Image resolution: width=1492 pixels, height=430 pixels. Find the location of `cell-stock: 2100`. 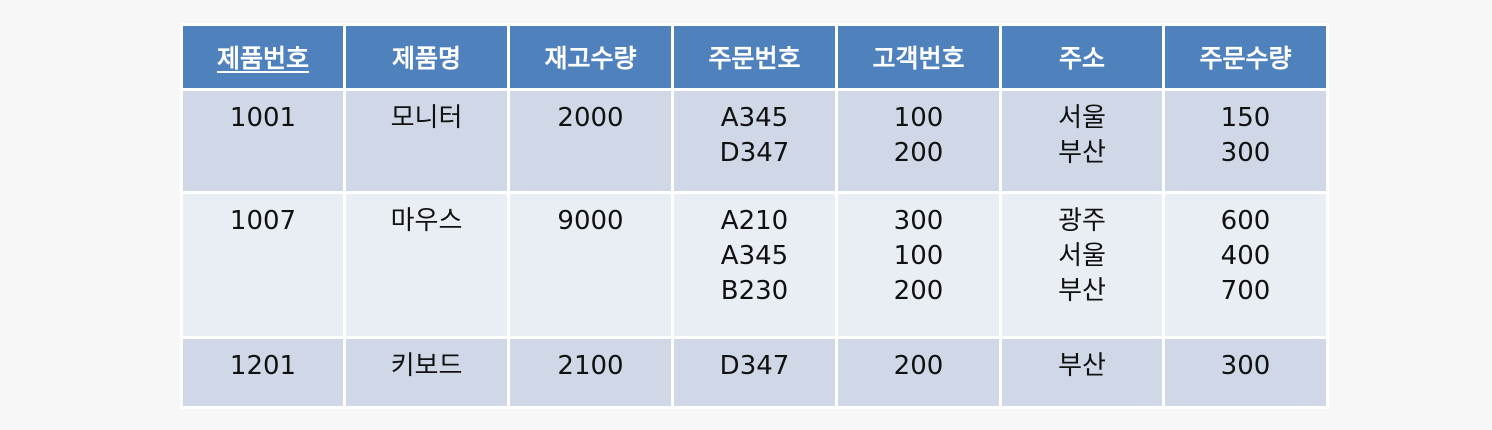

cell-stock: 2100 is located at coordinates (590, 372).